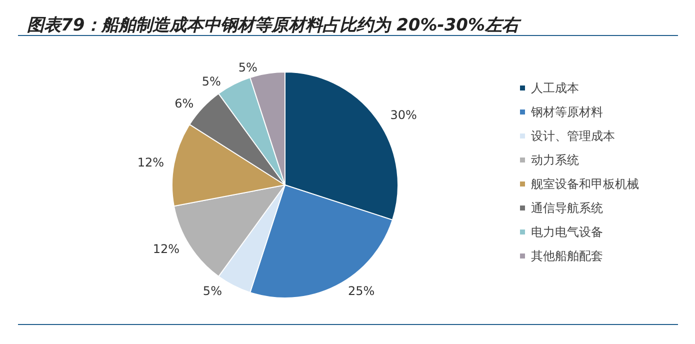 This screenshot has width=695, height=344. I want to click on legend-label: 电力电气设备, so click(567, 232).